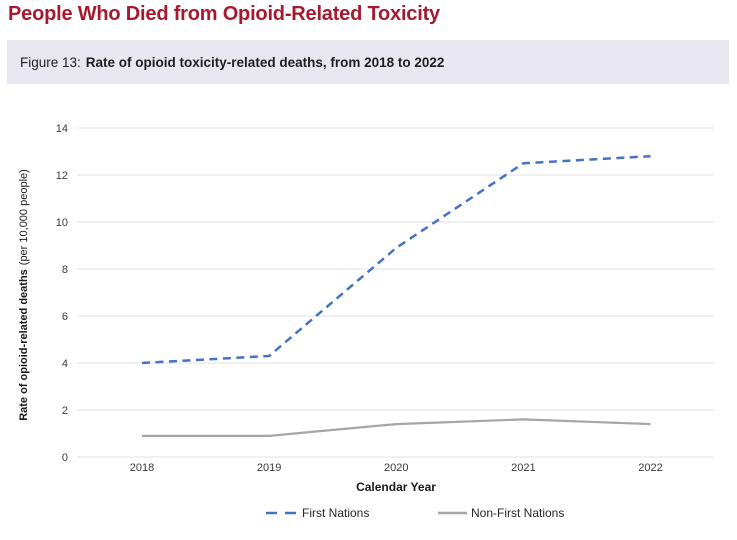  Describe the element at coordinates (62, 129) in the screenshot. I see `y-tick-label: 14` at that location.